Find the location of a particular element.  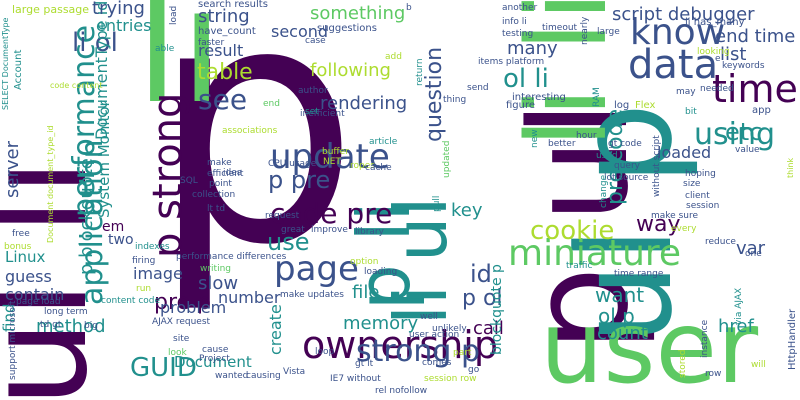

cloud-word: add is located at coordinates (393, 57).